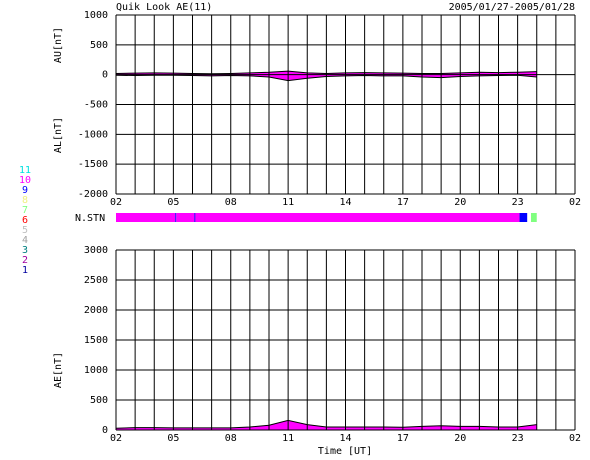 This screenshot has width=590, height=460. What do you see at coordinates (25, 270) in the screenshot?
I see `legend-label: 1` at bounding box center [25, 270].